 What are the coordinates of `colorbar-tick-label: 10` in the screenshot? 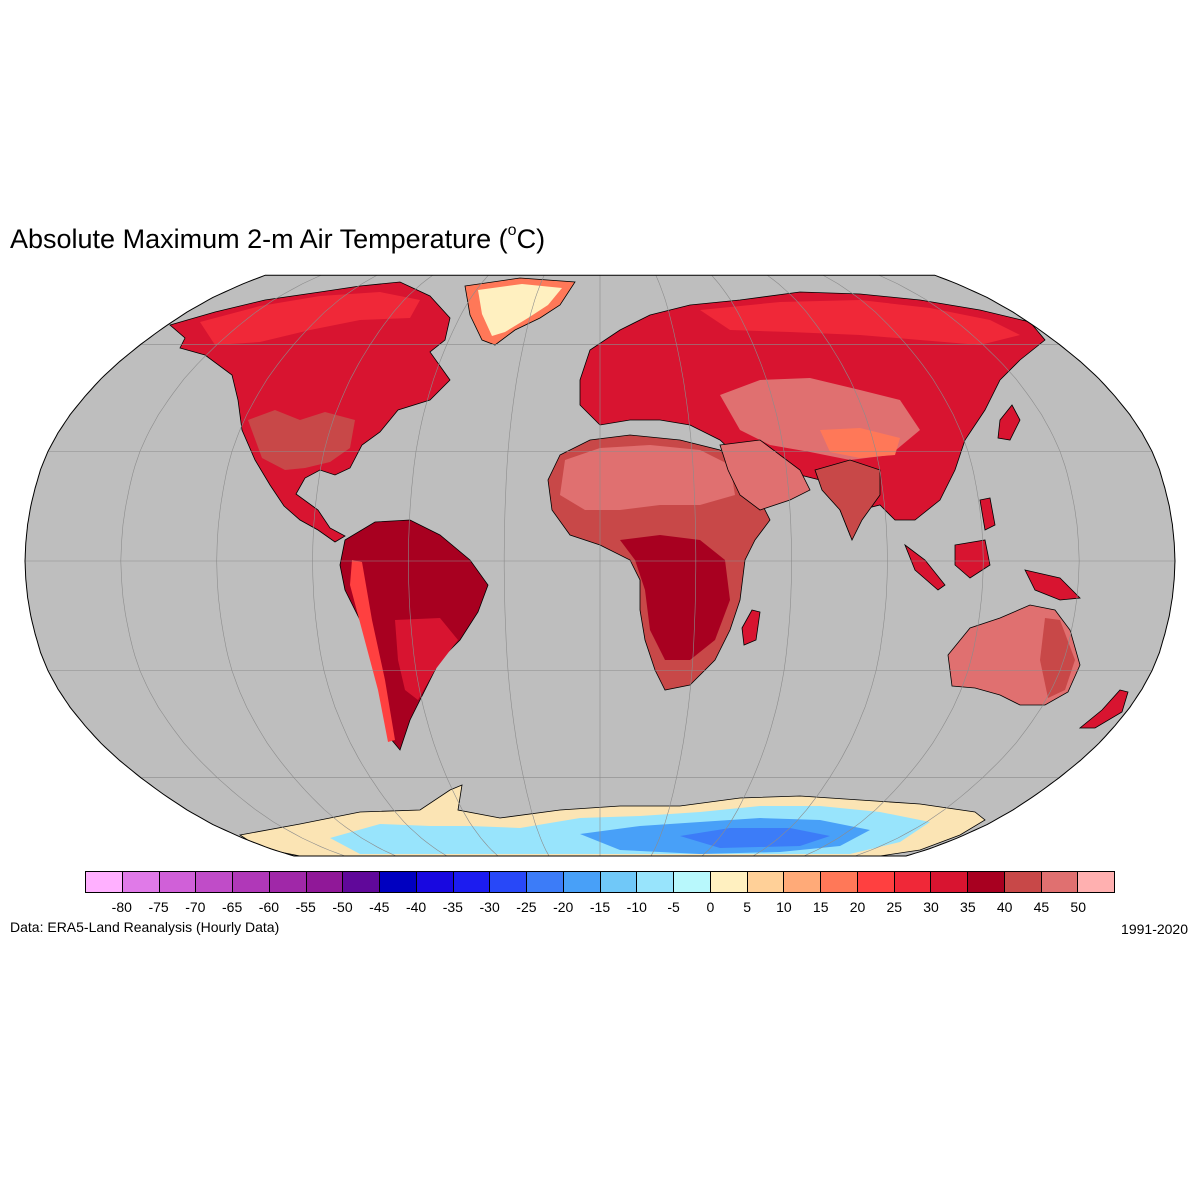 It's located at (784, 907).